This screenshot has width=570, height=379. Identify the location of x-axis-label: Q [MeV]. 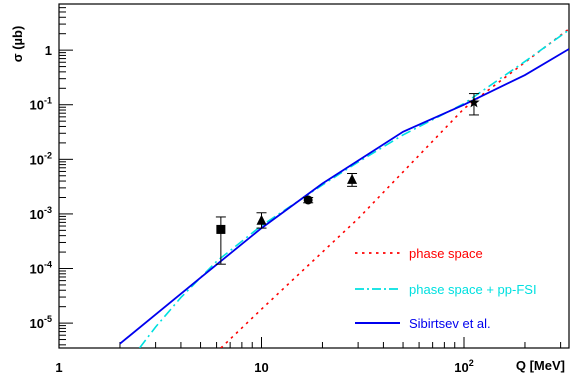
(540, 365).